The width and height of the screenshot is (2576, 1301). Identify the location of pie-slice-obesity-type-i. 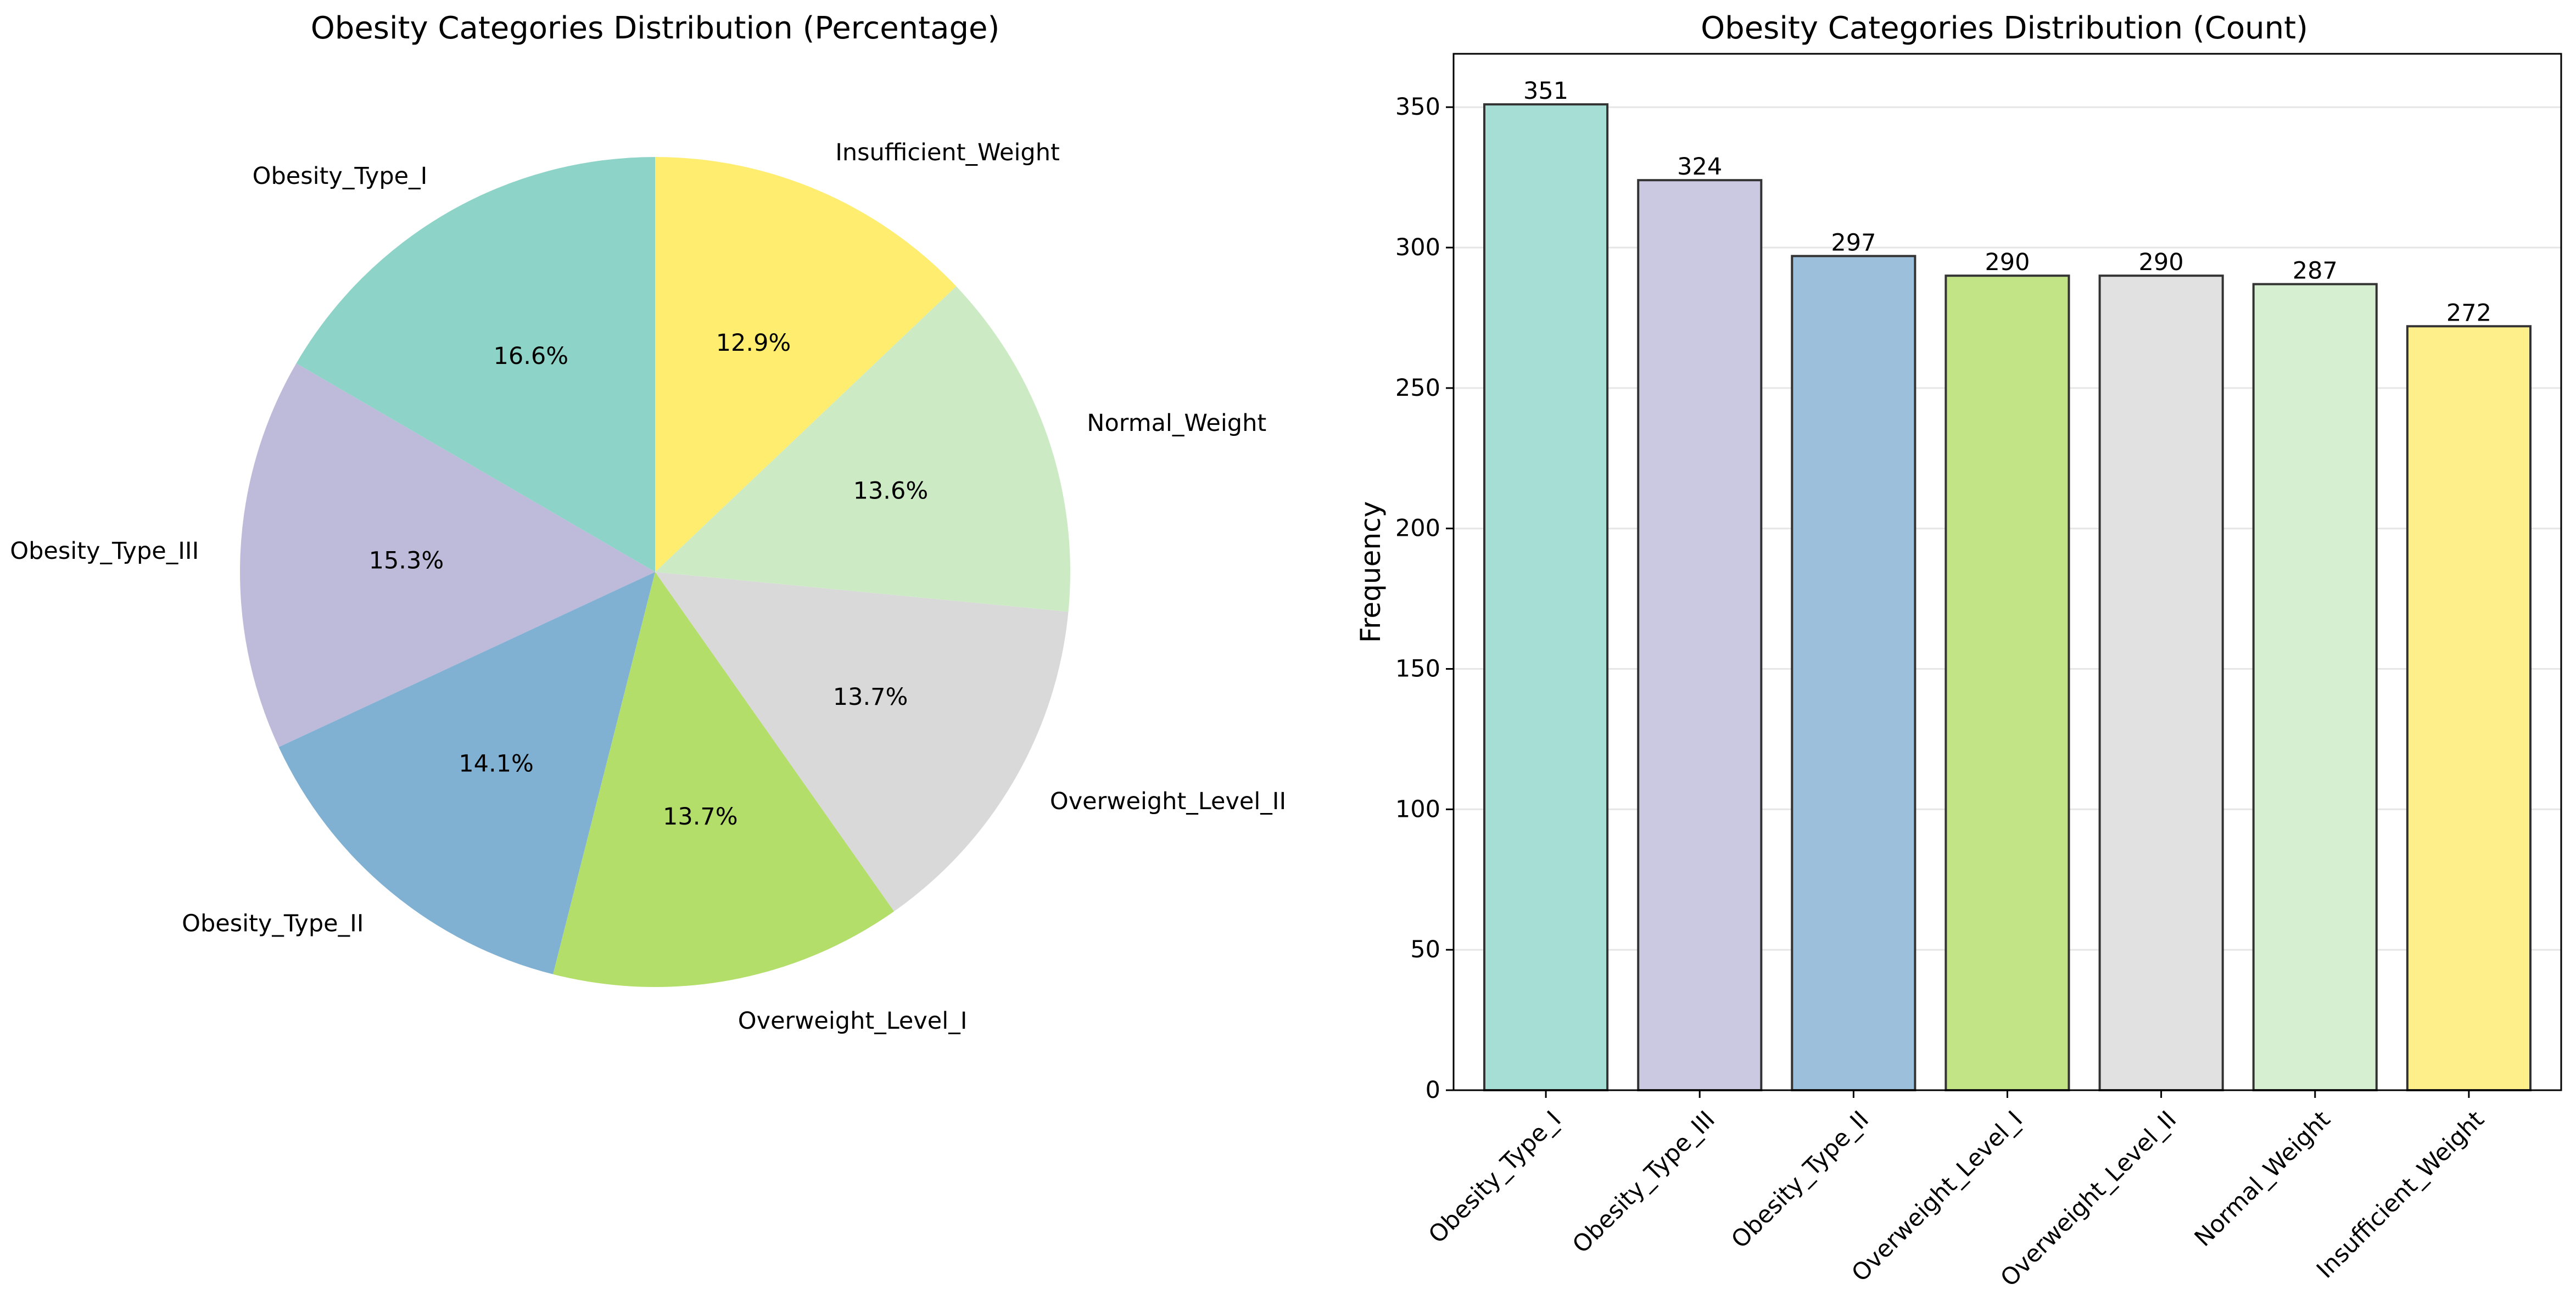
(476, 364).